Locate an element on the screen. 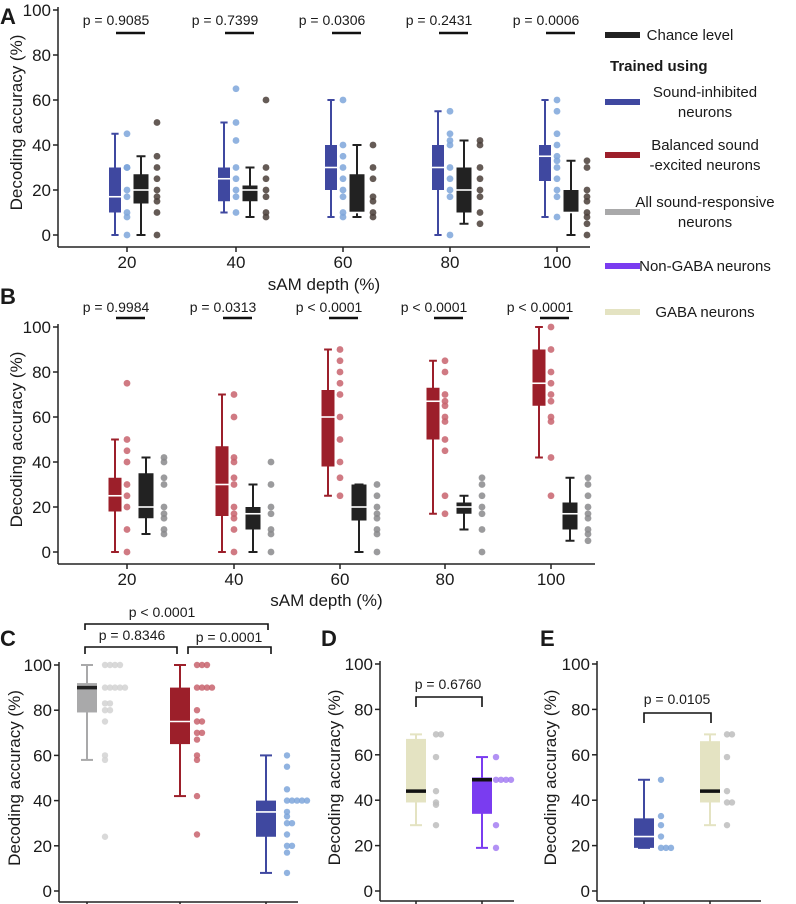 The width and height of the screenshot is (796, 904). legend-label: Non-GABA neurons is located at coordinates (705, 266).